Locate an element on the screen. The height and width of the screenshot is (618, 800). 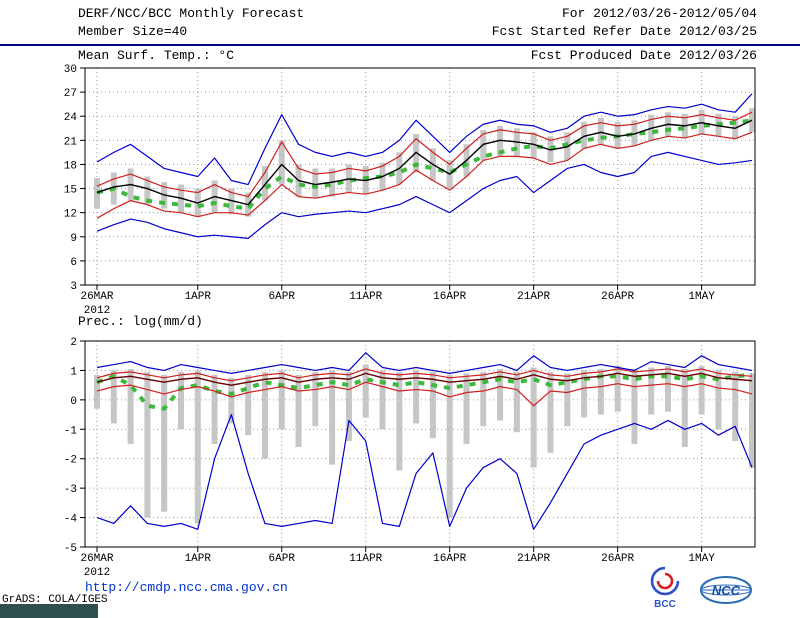
page-title: DERF/NCC/BCC Monthly Forecast is located at coordinates (191, 13).